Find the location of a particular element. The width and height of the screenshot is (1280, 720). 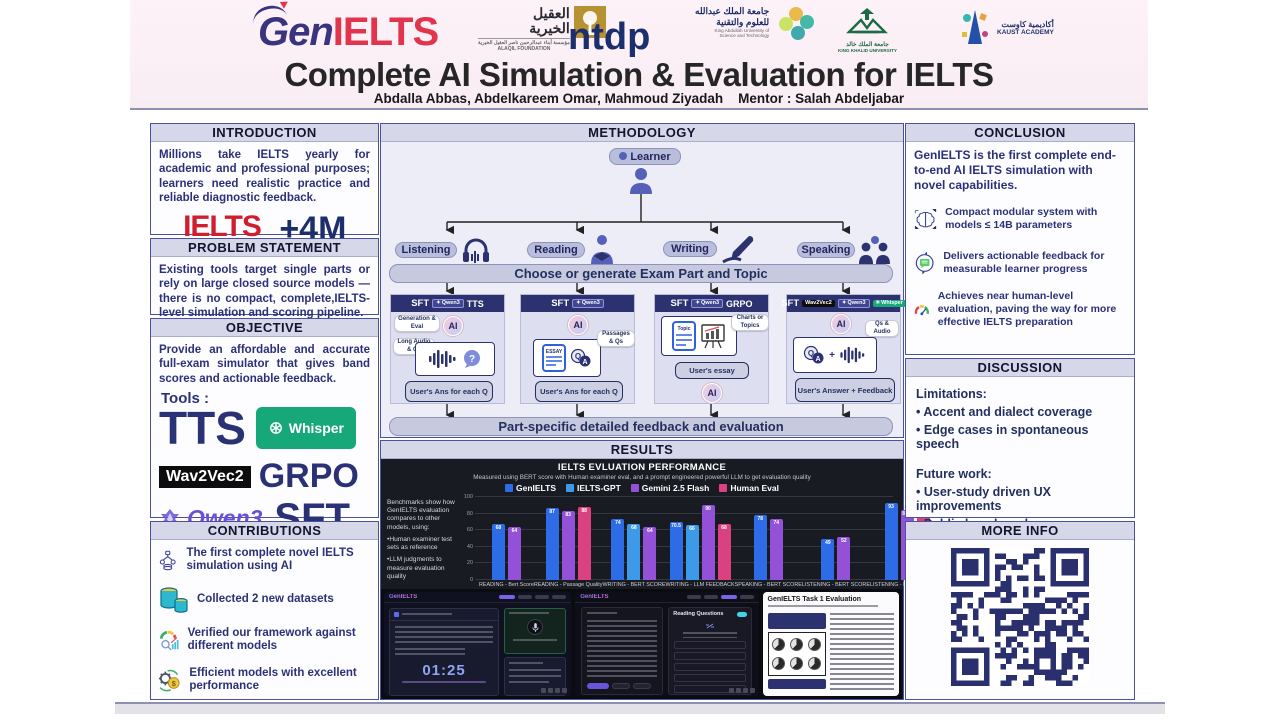

bar: 74 is located at coordinates (618, 549).